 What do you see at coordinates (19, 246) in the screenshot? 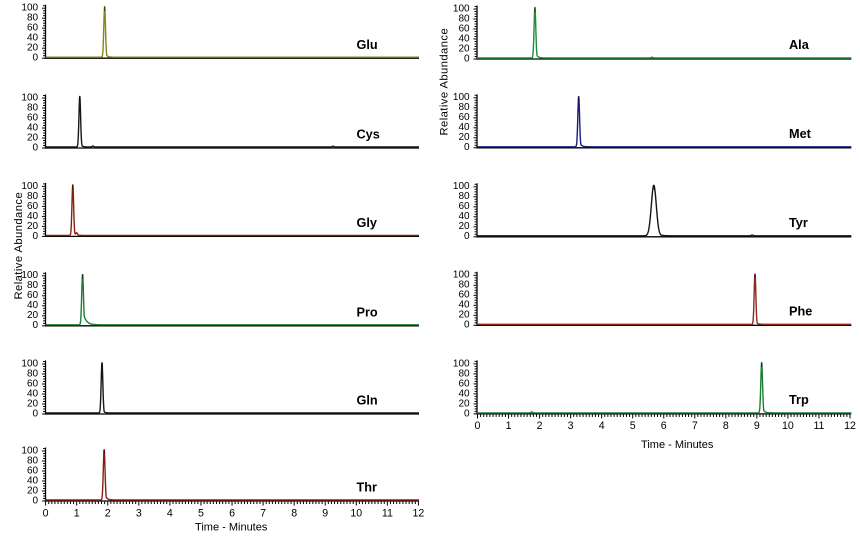
I see `svg-text: Relative Abundance` at bounding box center [19, 246].